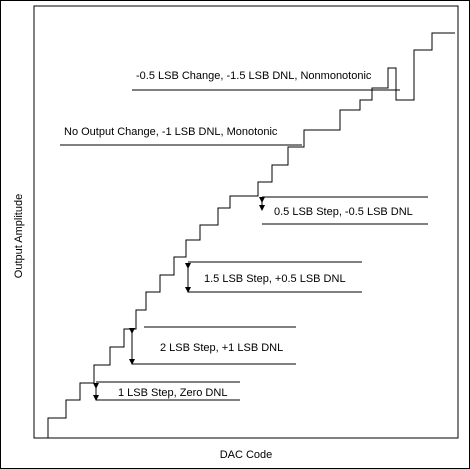  I want to click on label-no-output-change: No Output Change, -1 LSB DNL, Monotonic, so click(171, 132).